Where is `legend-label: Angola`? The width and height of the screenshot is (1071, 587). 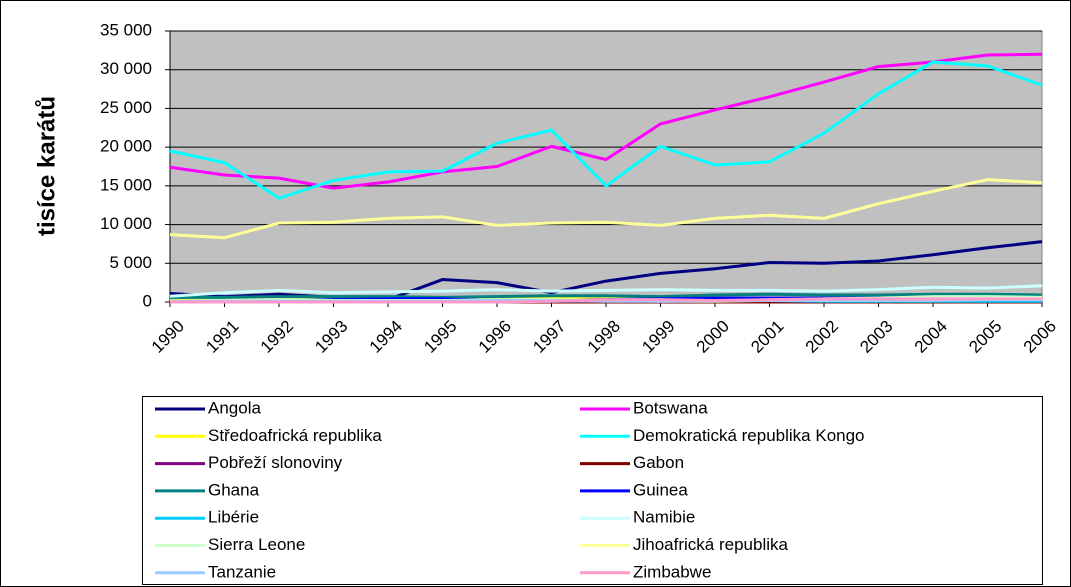 legend-label: Angola is located at coordinates (234, 407).